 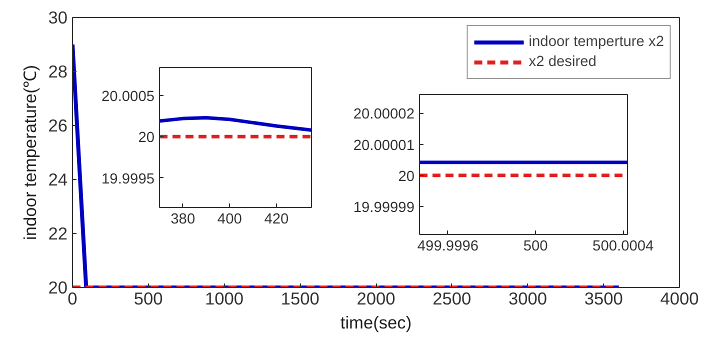 I want to click on y-tick-label: 24, so click(x=58, y=180).